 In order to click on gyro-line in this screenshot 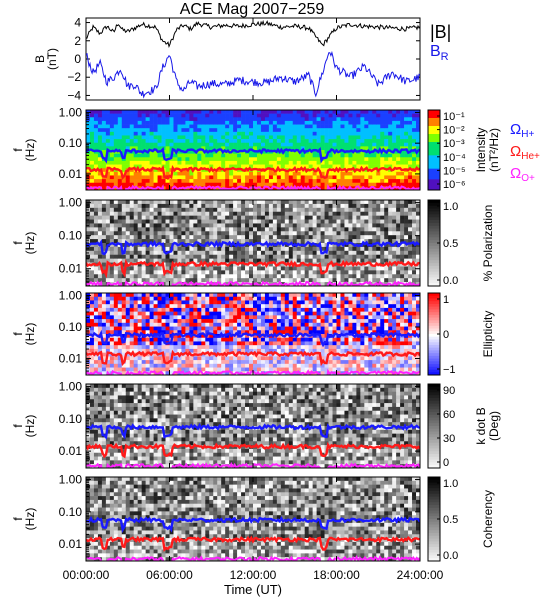, I will do `click(253, 155)`.